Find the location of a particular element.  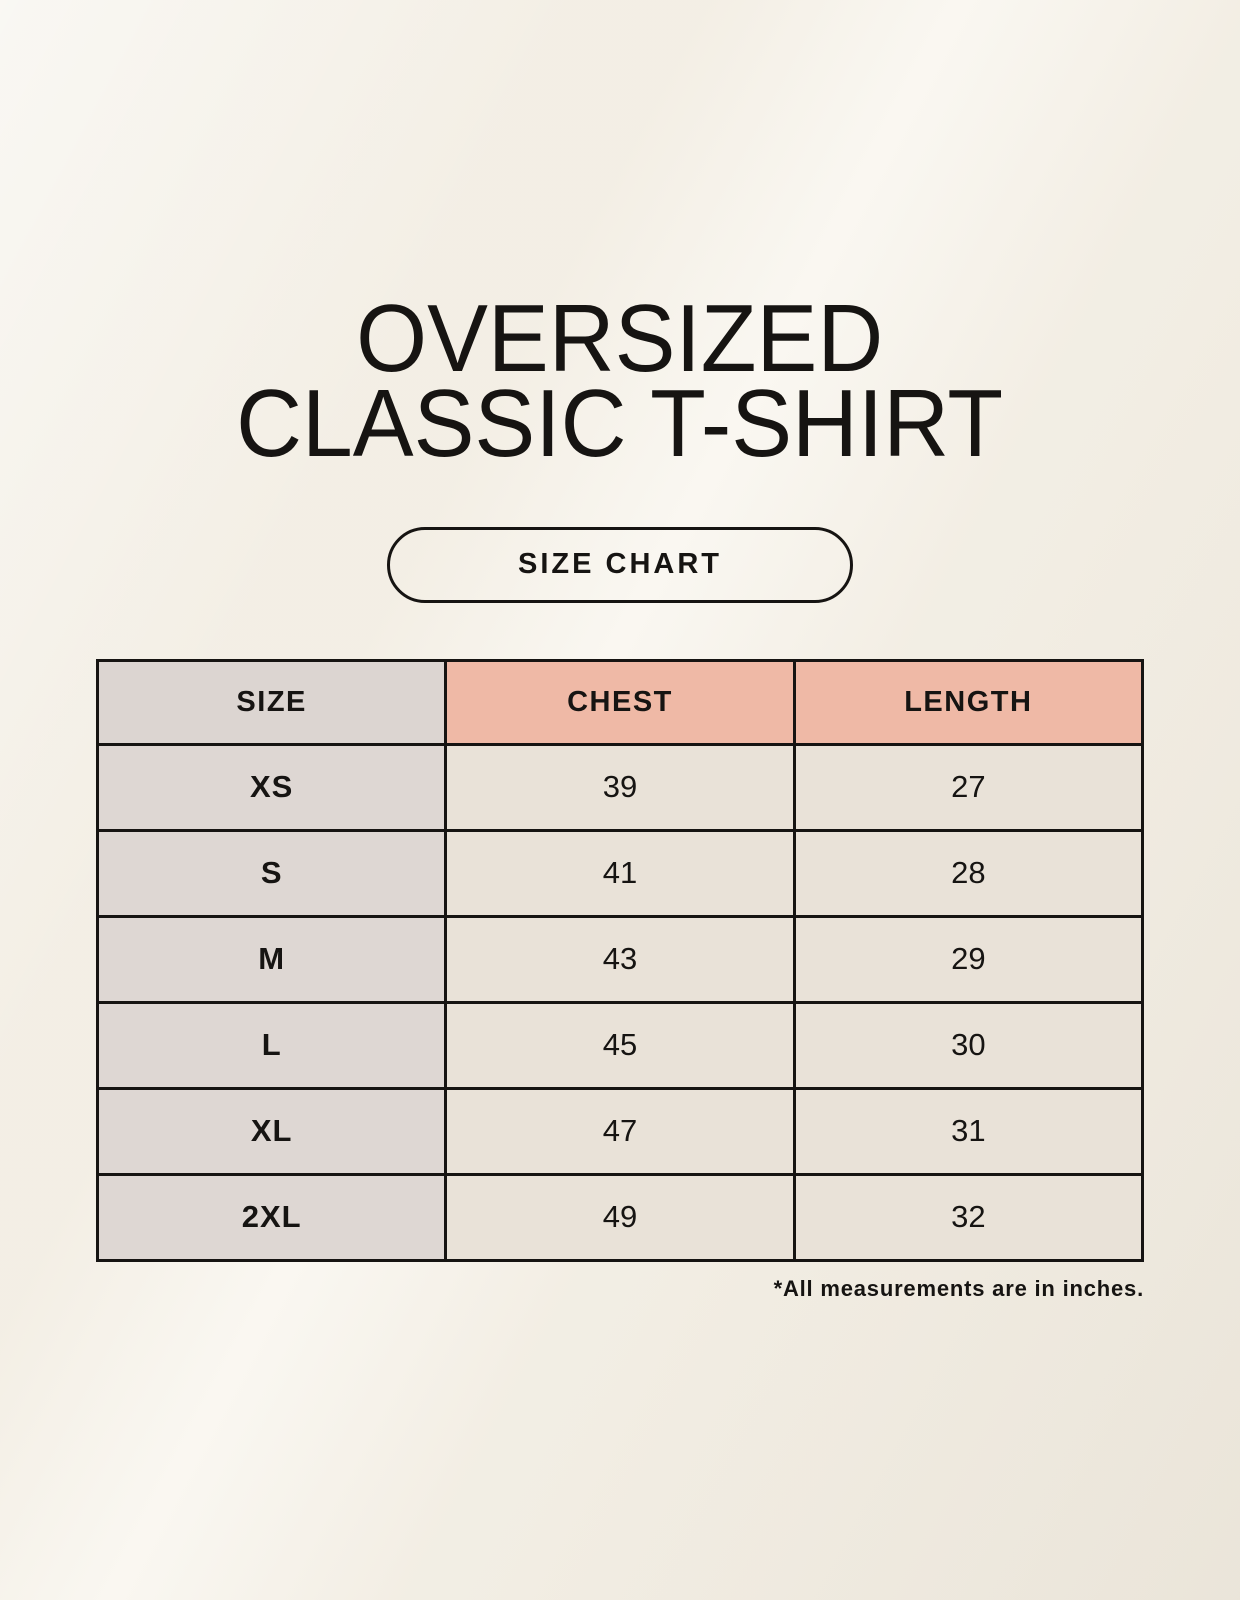

table-row-xs: XS 39 27 is located at coordinates (620, 787).